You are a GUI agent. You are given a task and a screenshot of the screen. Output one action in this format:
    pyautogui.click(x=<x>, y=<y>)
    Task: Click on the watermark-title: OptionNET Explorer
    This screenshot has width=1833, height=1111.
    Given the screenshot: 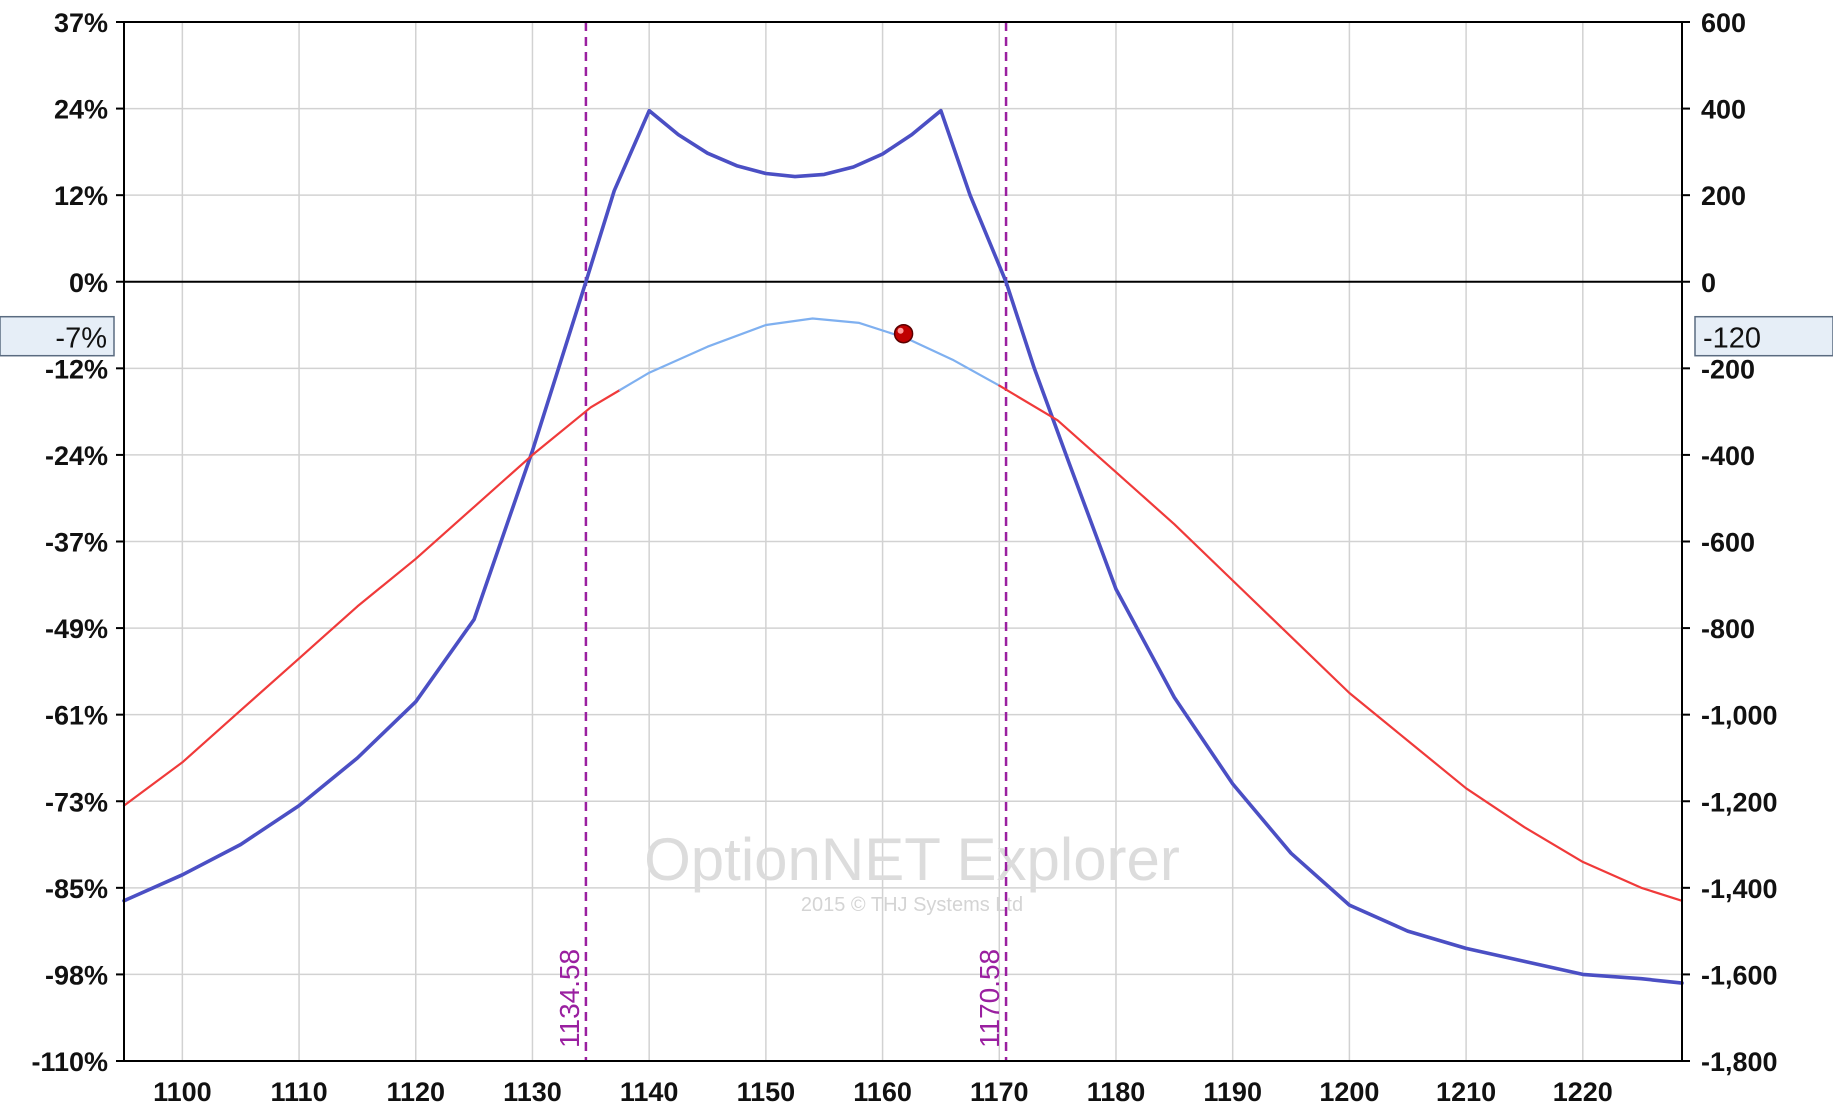 What is the action you would take?
    pyautogui.click(x=912, y=859)
    